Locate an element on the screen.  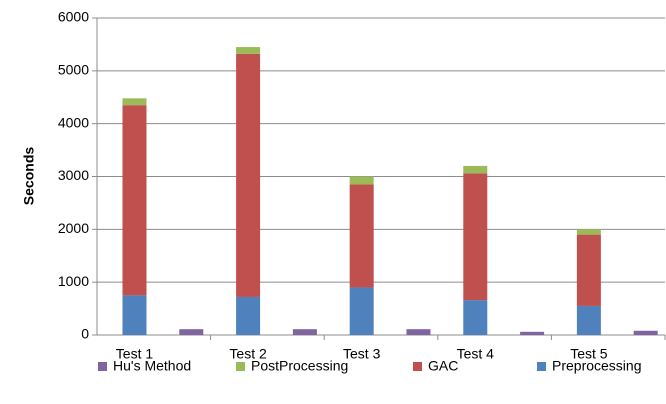
x-tick-label: Test 4 is located at coordinates (476, 354).